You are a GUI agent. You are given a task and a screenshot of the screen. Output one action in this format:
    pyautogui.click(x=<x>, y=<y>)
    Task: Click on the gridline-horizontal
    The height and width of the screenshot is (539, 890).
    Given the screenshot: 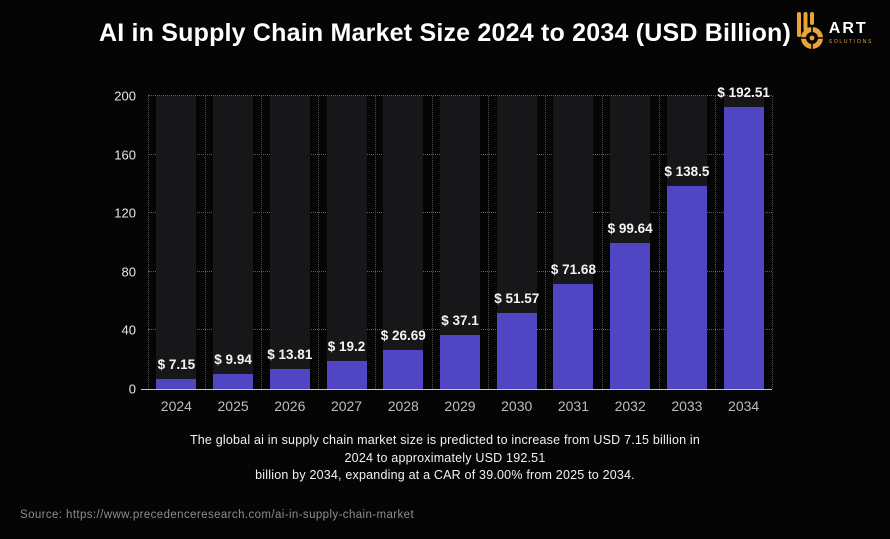 What is the action you would take?
    pyautogui.click(x=460, y=95)
    